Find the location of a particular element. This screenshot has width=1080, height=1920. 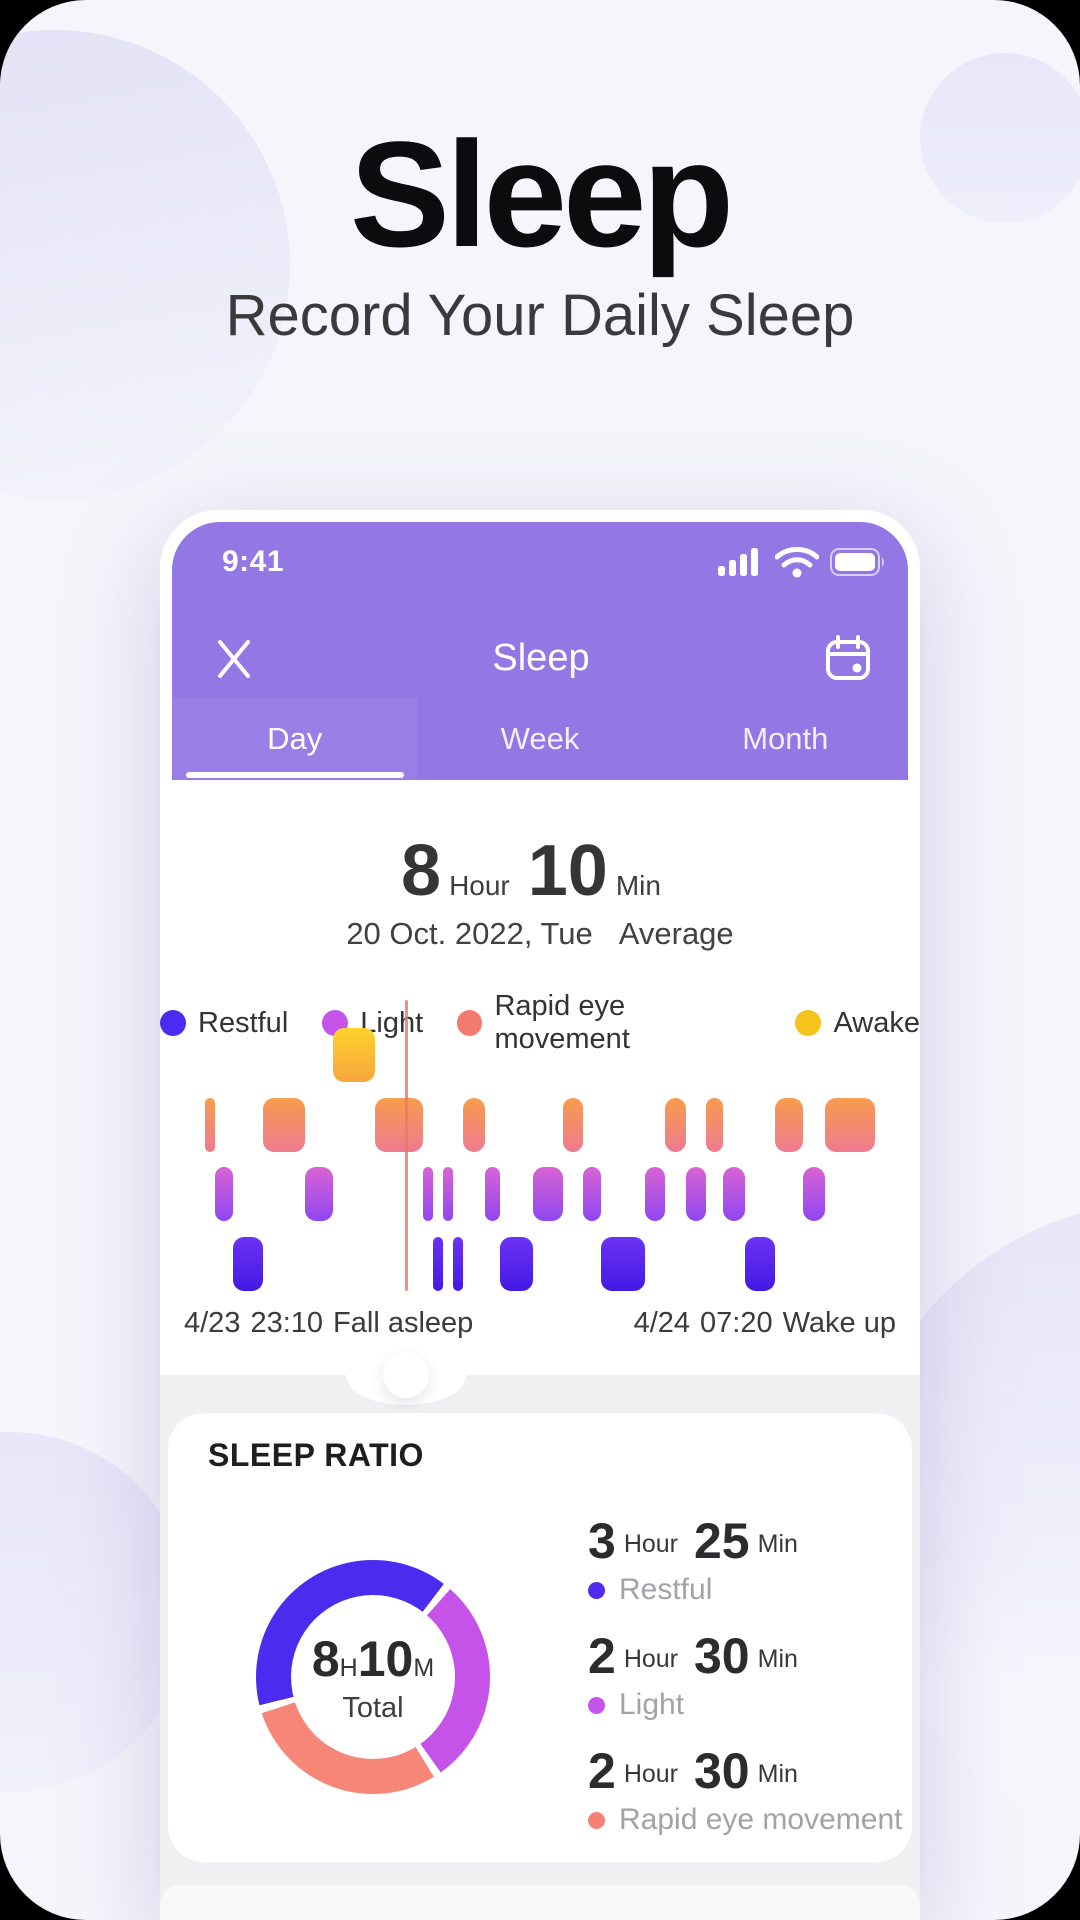

duration-minutes-unit: Min is located at coordinates (638, 885).